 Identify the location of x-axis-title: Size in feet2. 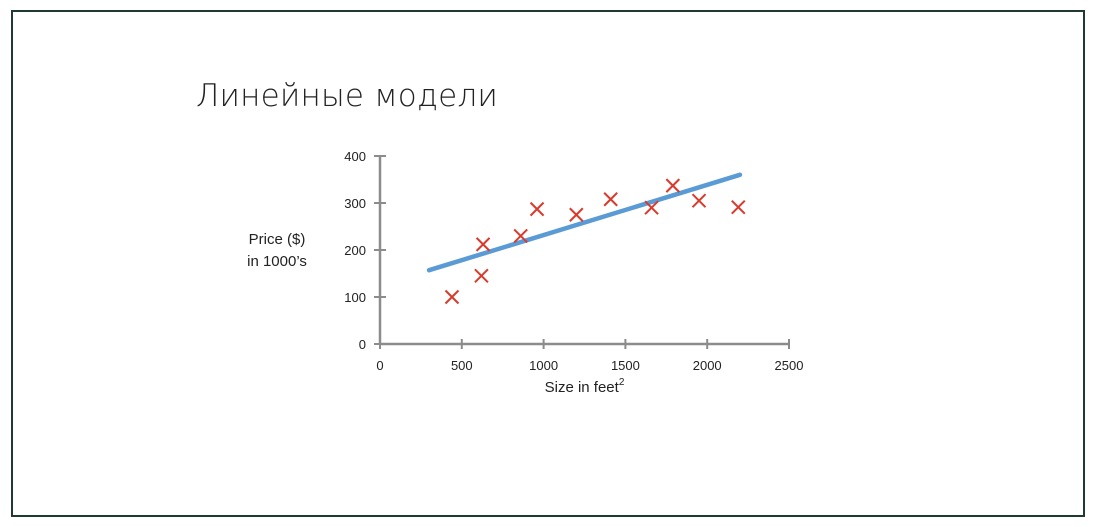
(585, 386).